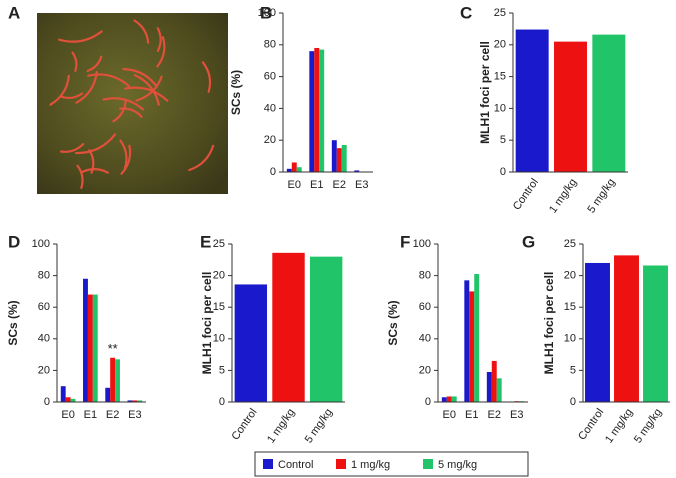  I want to click on panel-label: B, so click(266, 12).